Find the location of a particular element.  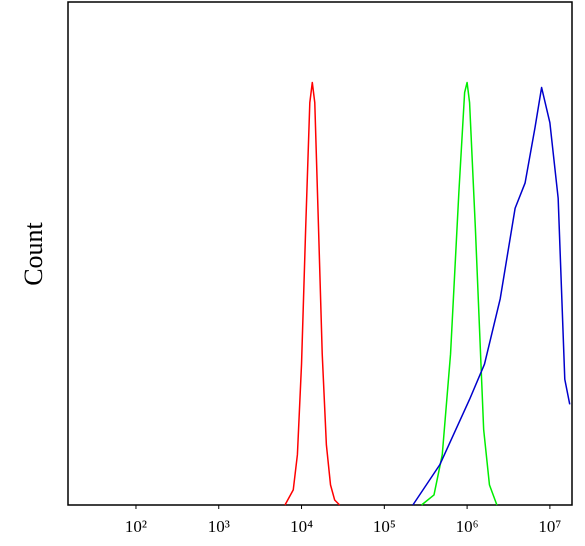

x-tick-label: 10² is located at coordinates (136, 526).